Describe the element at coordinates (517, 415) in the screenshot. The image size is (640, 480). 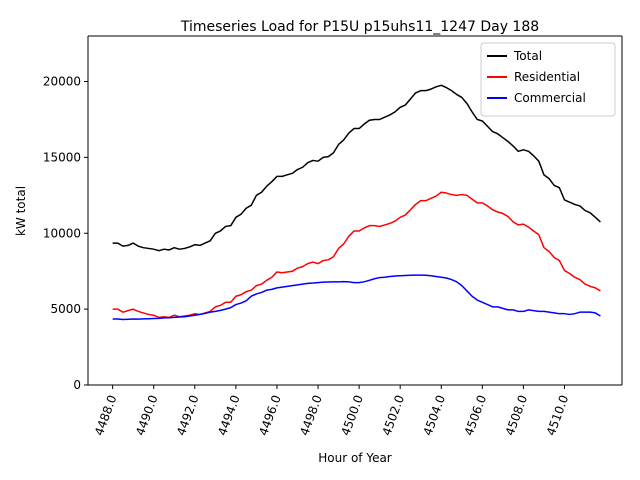
I see `x-tick-label: 4508.0` at that location.